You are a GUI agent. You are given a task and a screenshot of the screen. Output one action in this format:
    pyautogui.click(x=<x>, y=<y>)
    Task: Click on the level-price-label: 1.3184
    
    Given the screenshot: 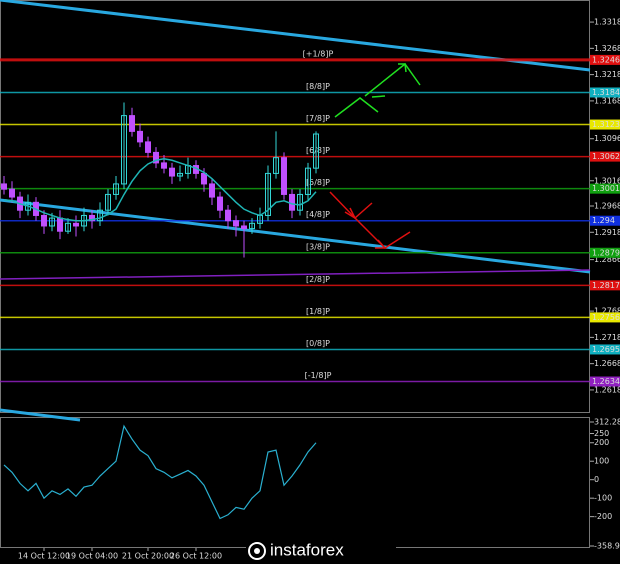 What is the action you would take?
    pyautogui.click(x=606, y=92)
    